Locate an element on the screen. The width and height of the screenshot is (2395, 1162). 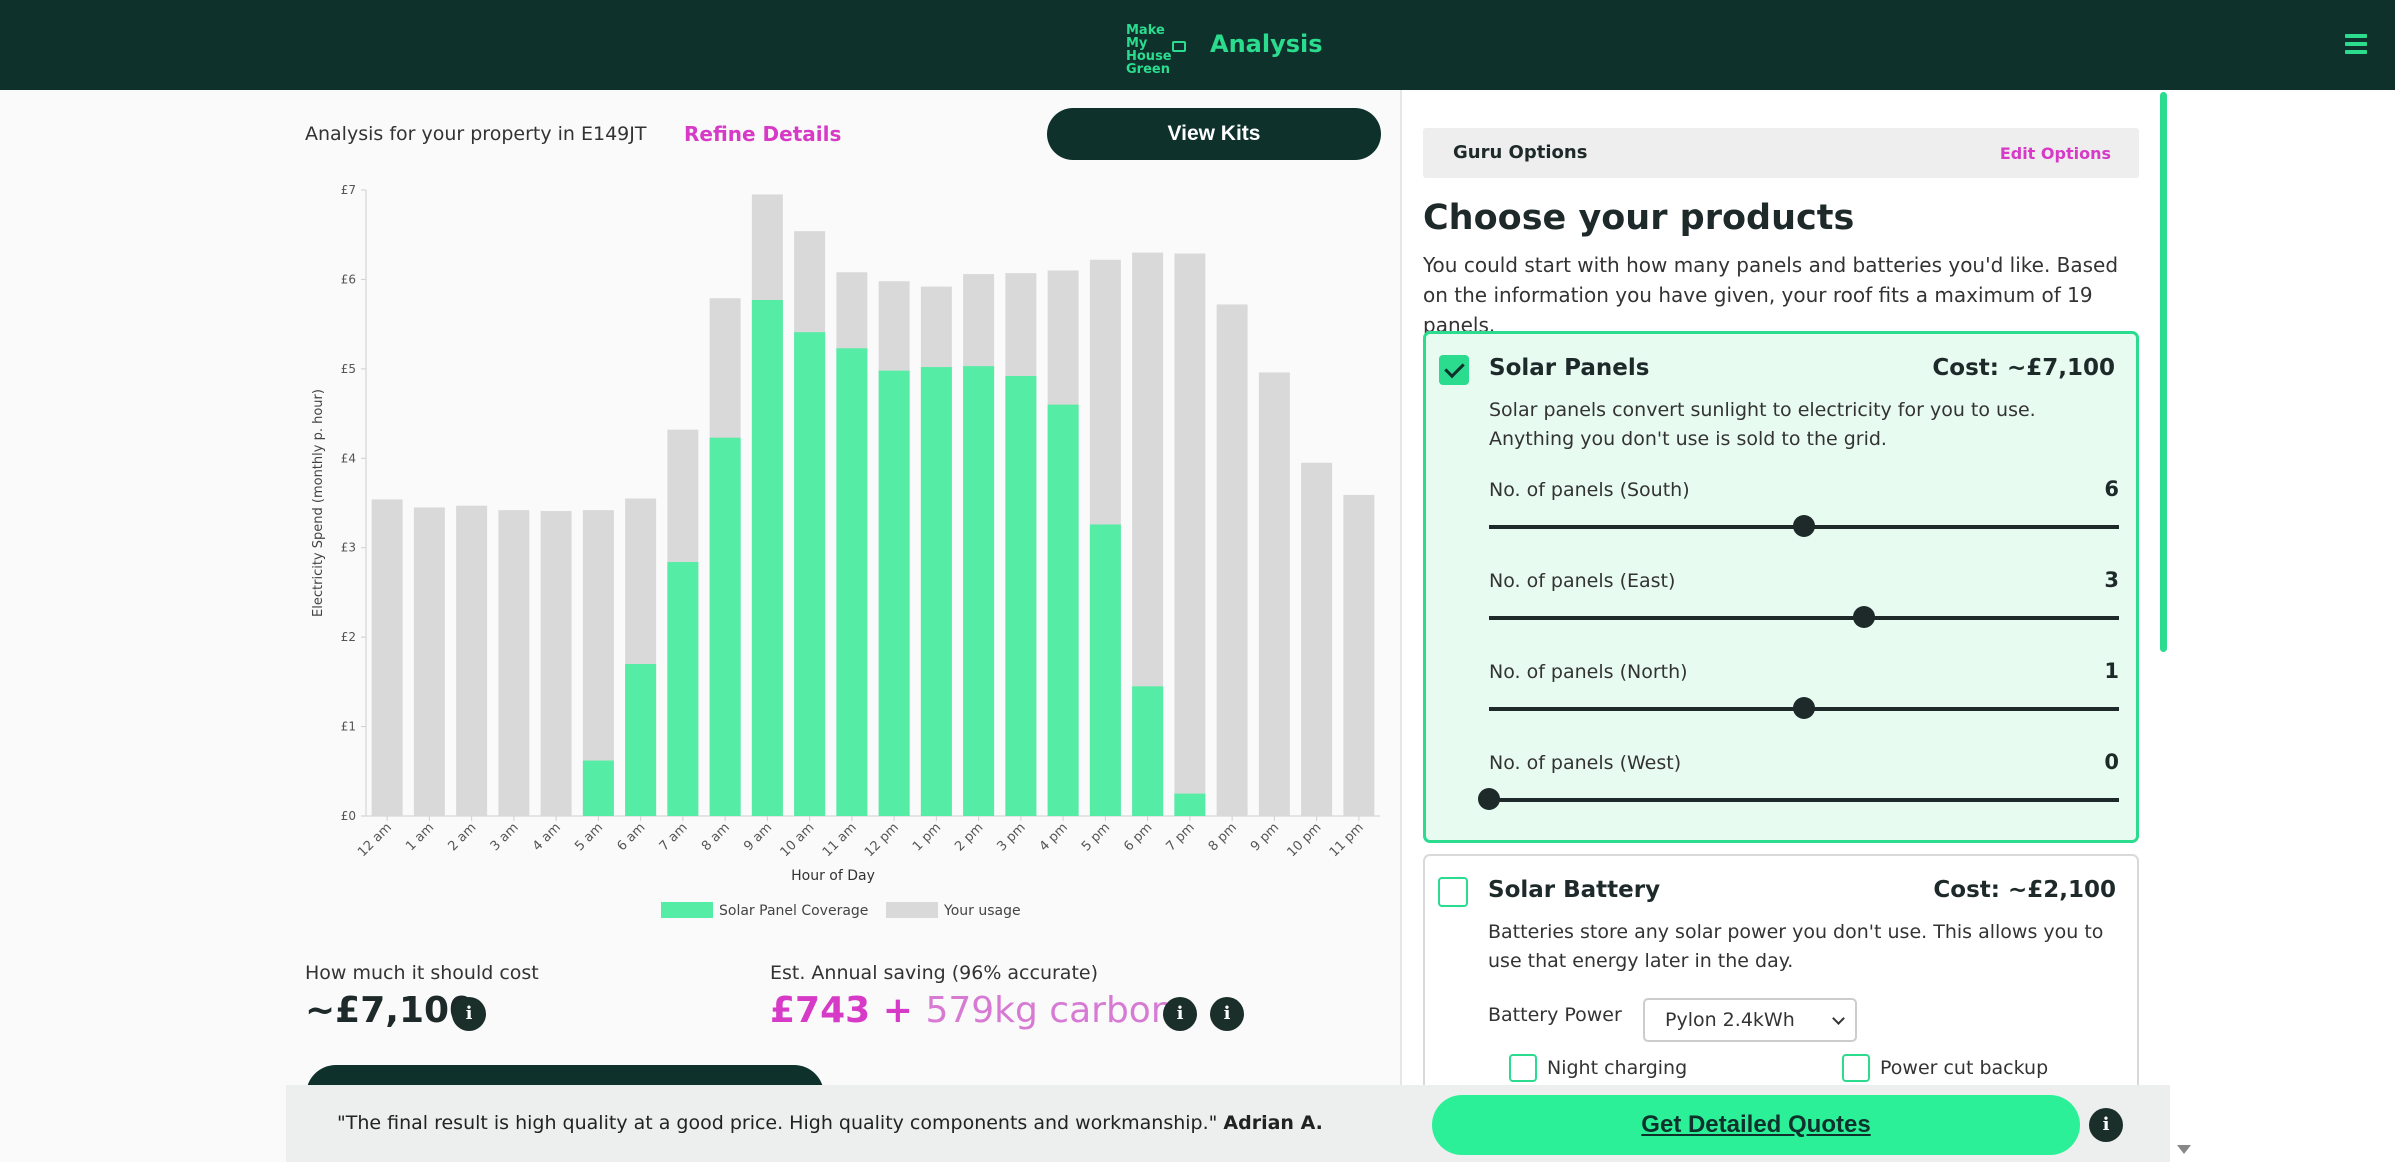
saving-carbon: 579kg carbon is located at coordinates (1049, 1010).